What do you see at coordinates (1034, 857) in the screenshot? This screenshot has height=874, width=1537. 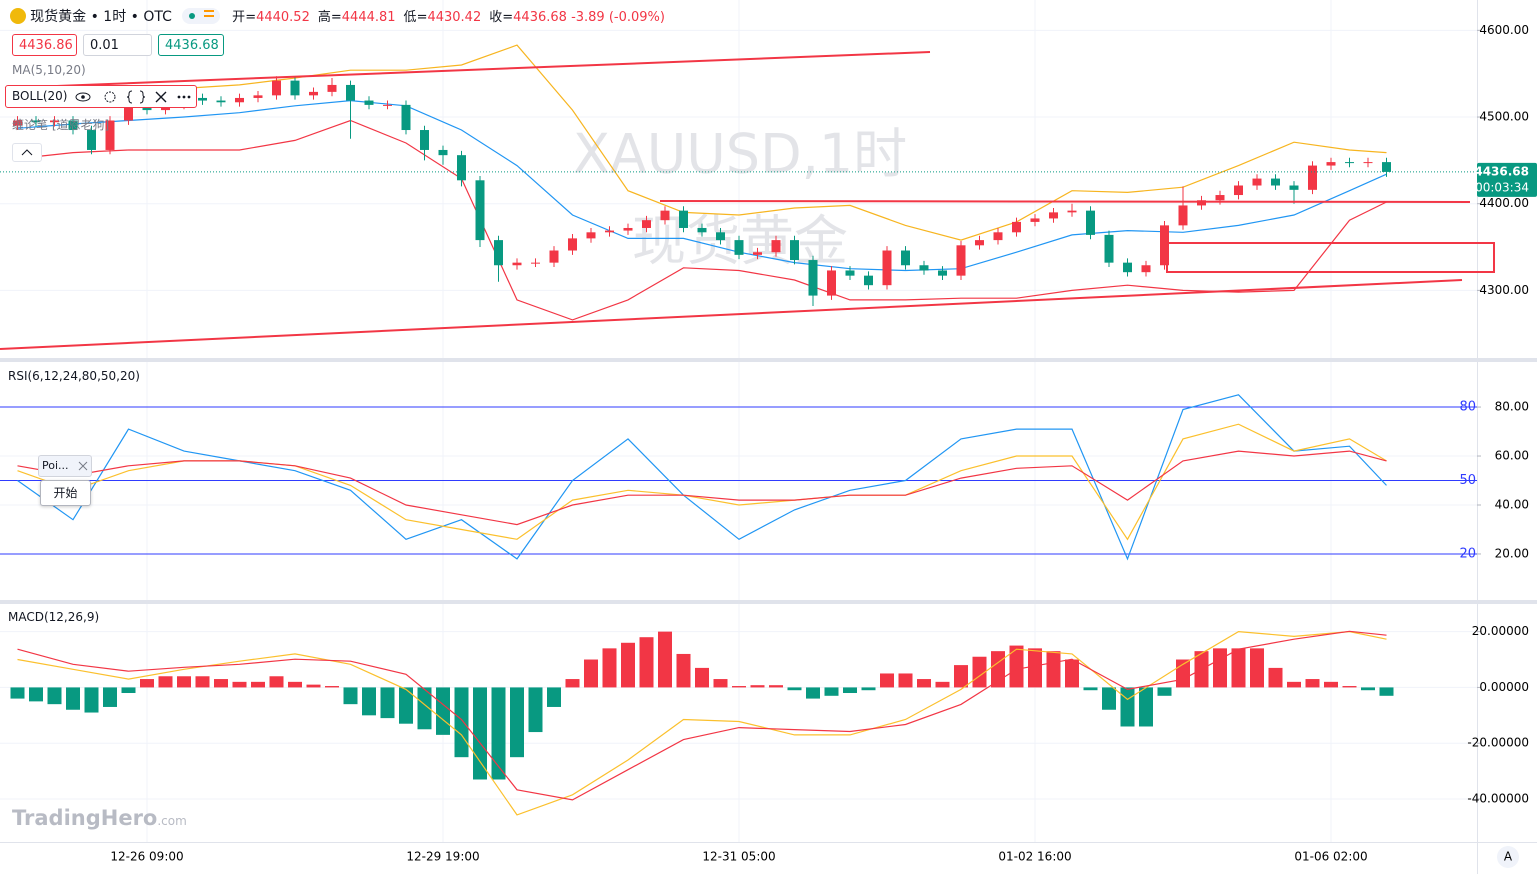 I see `x-tick-label: 01-02 16:00` at bounding box center [1034, 857].